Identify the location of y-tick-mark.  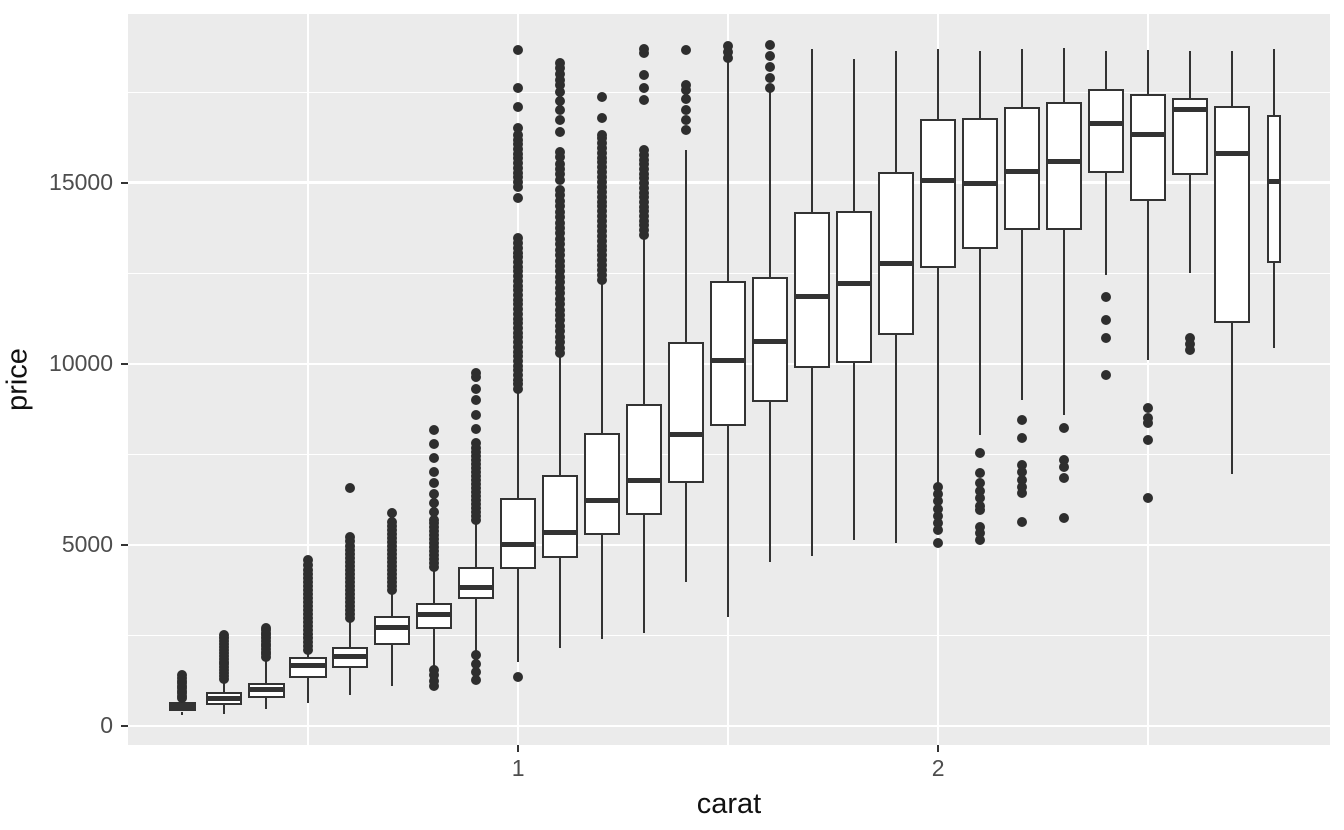
(124, 726).